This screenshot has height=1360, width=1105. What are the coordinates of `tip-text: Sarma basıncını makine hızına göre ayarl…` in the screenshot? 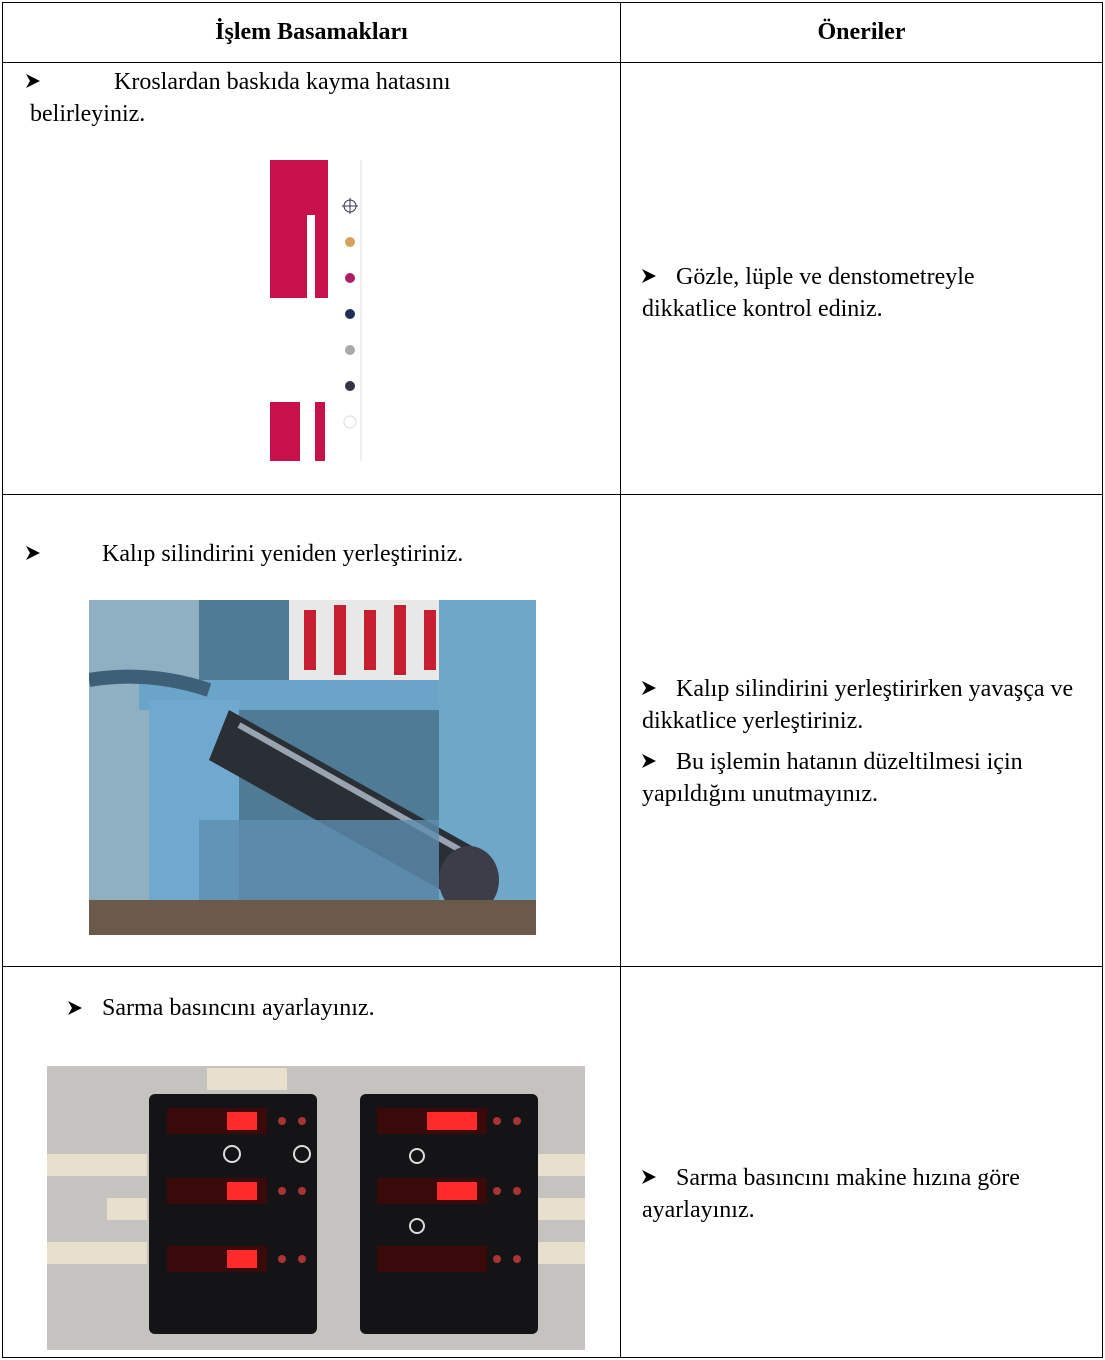 It's located at (831, 1194).